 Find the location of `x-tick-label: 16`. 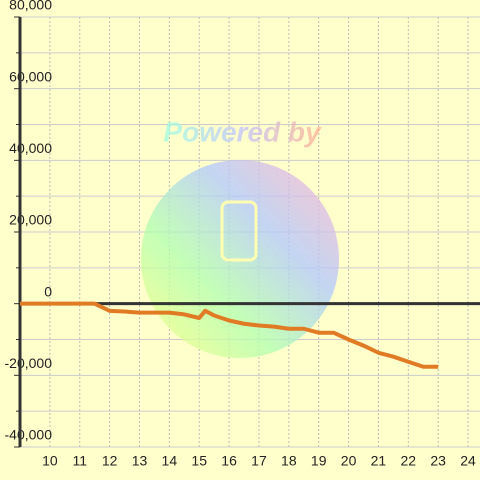

x-tick-label: 16 is located at coordinates (229, 461).